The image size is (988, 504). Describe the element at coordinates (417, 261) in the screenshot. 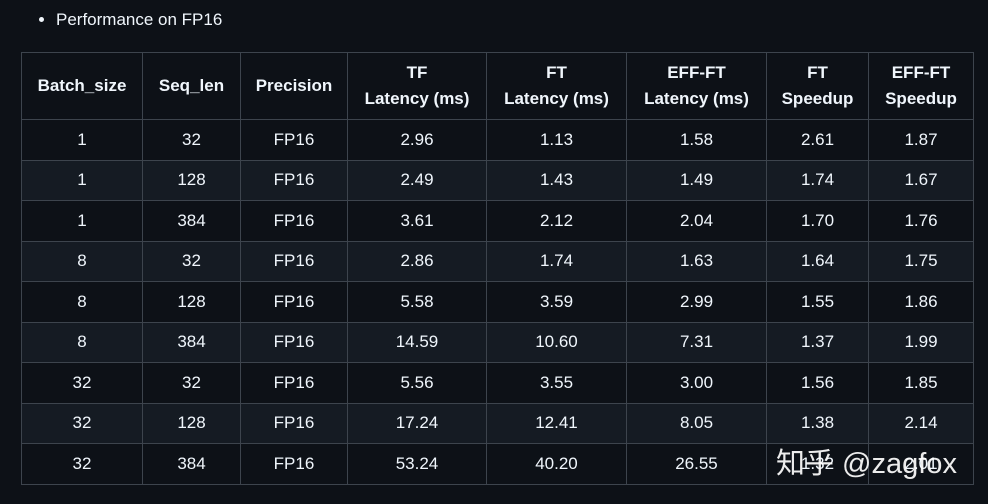

I see `table-cell: 2.86` at that location.